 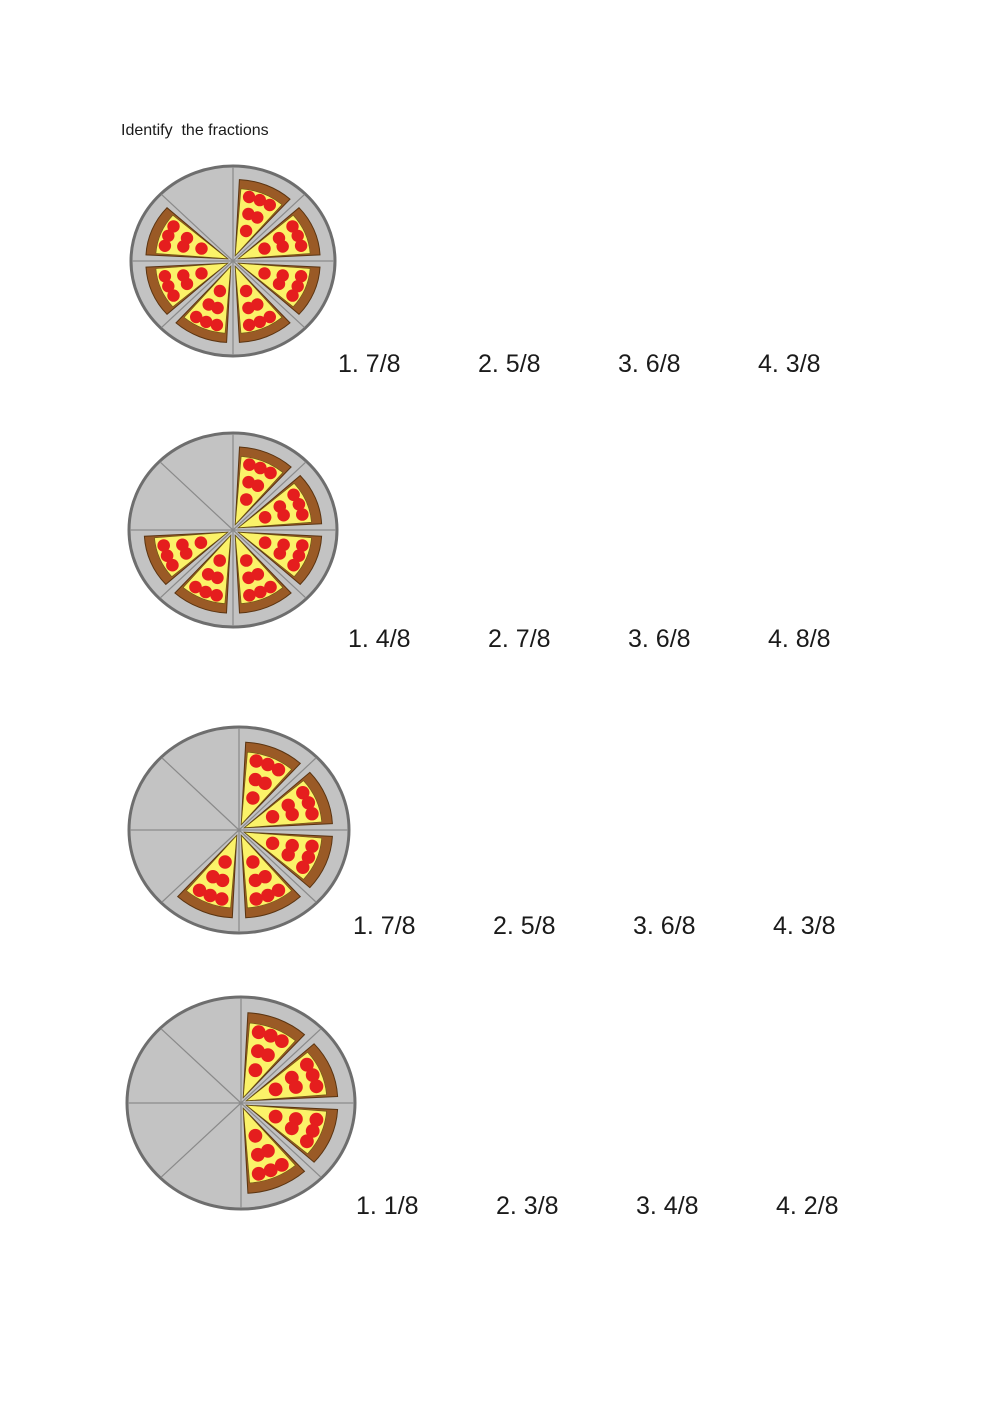 What do you see at coordinates (807, 1206) in the screenshot?
I see `answer-option-4: 4. 2/8` at bounding box center [807, 1206].